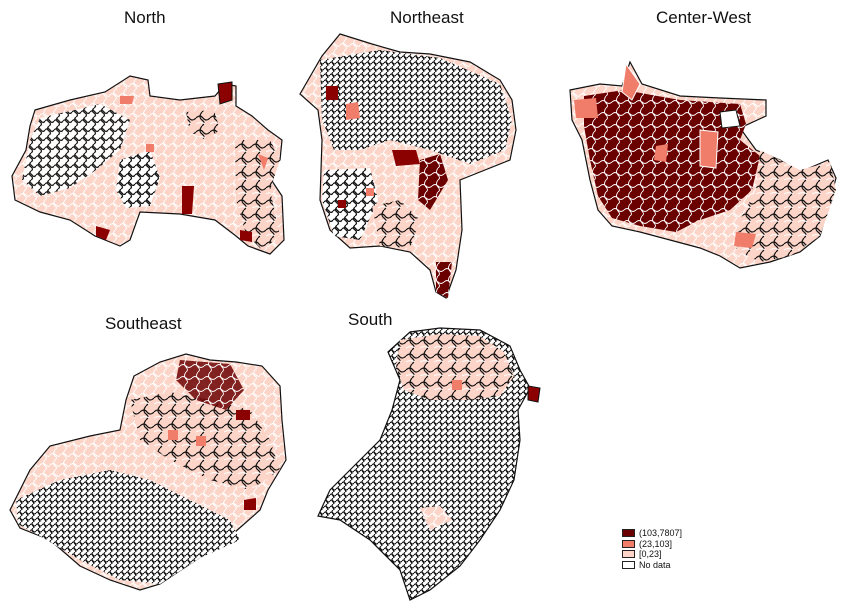  I want to click on legend-swatch-low, so click(628, 554).